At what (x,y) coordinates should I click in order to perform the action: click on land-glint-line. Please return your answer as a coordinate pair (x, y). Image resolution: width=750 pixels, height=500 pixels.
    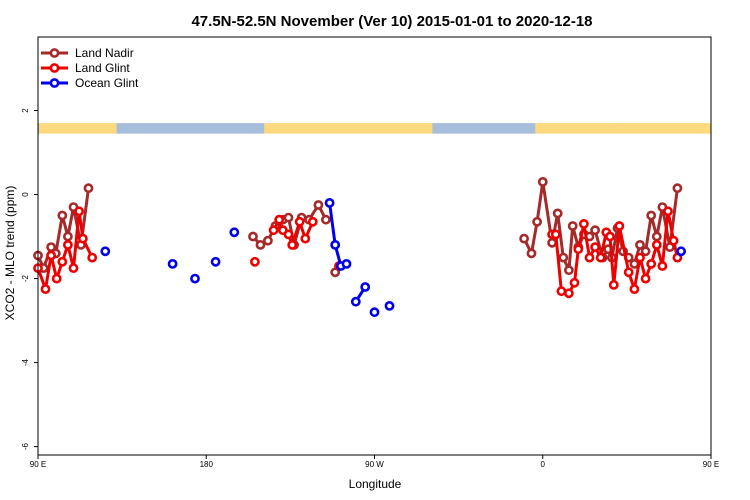
    Looking at the image, I should click on (65, 250).